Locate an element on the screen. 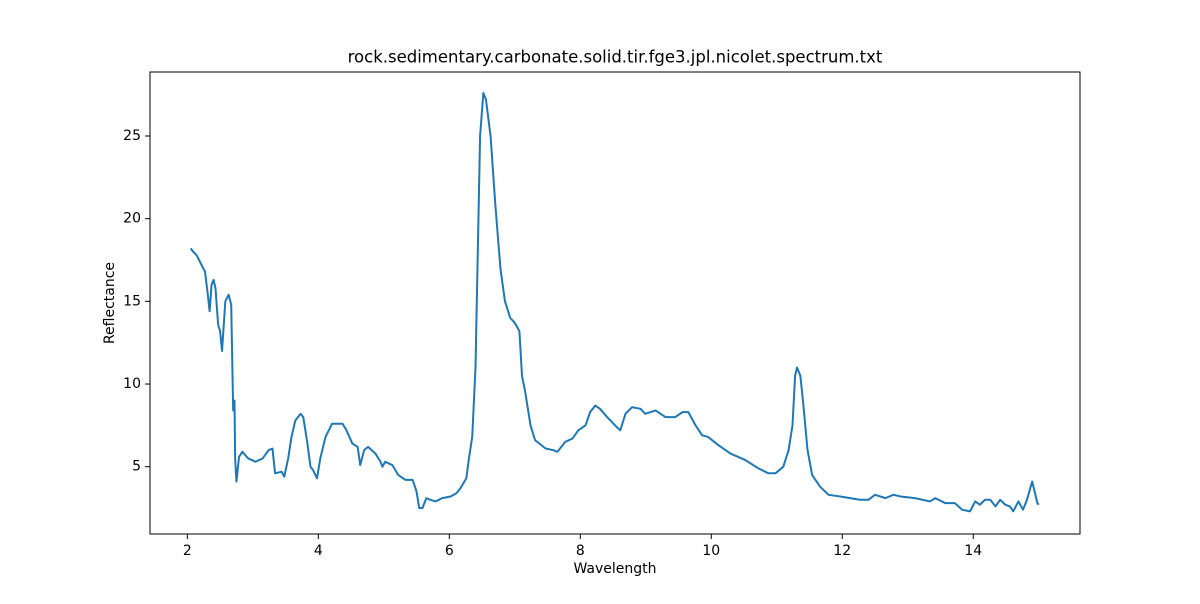 This screenshot has width=1200, height=604. y-axis-label: Reflectance is located at coordinates (110, 303).